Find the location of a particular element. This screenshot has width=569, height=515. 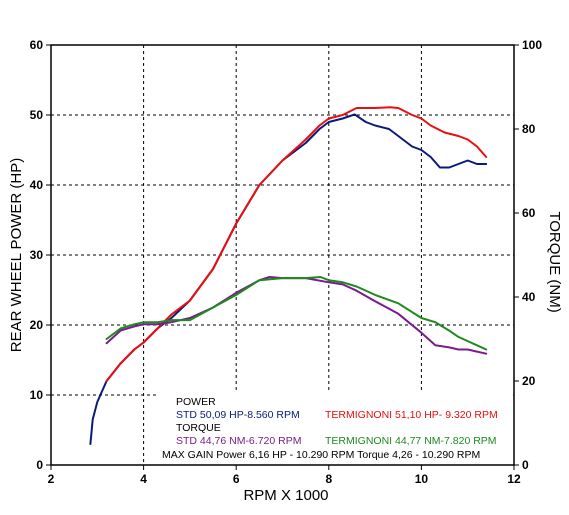

y-right-tick-label: 80 is located at coordinates (529, 129).